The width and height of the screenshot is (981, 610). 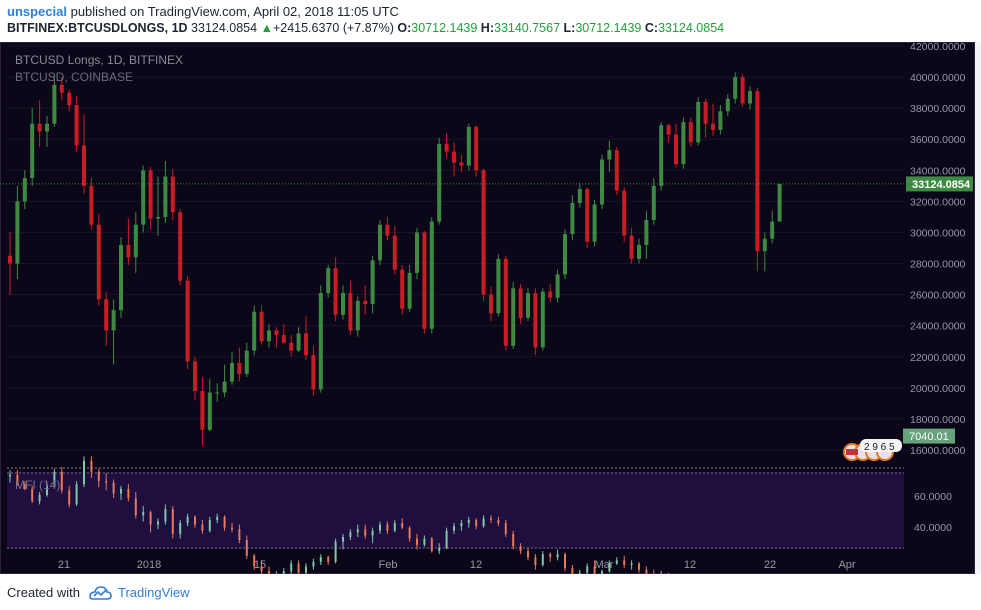 What do you see at coordinates (74, 77) in the screenshot?
I see `overlay-series-legend: BTCUSD, COINBASE` at bounding box center [74, 77].